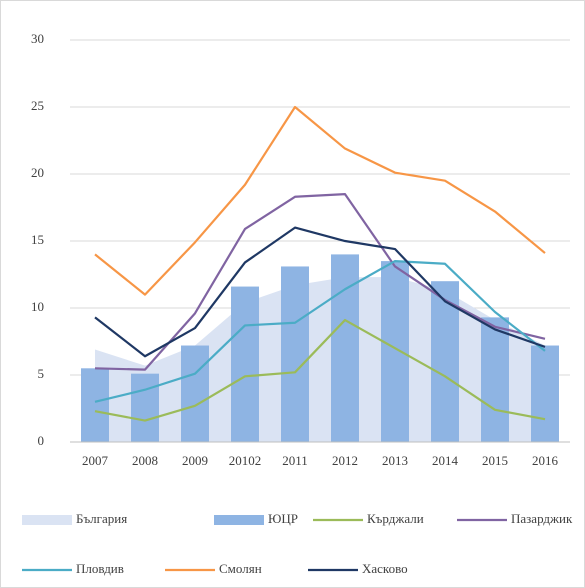  Describe the element at coordinates (101, 518) in the screenshot. I see `legend-label: България` at that location.